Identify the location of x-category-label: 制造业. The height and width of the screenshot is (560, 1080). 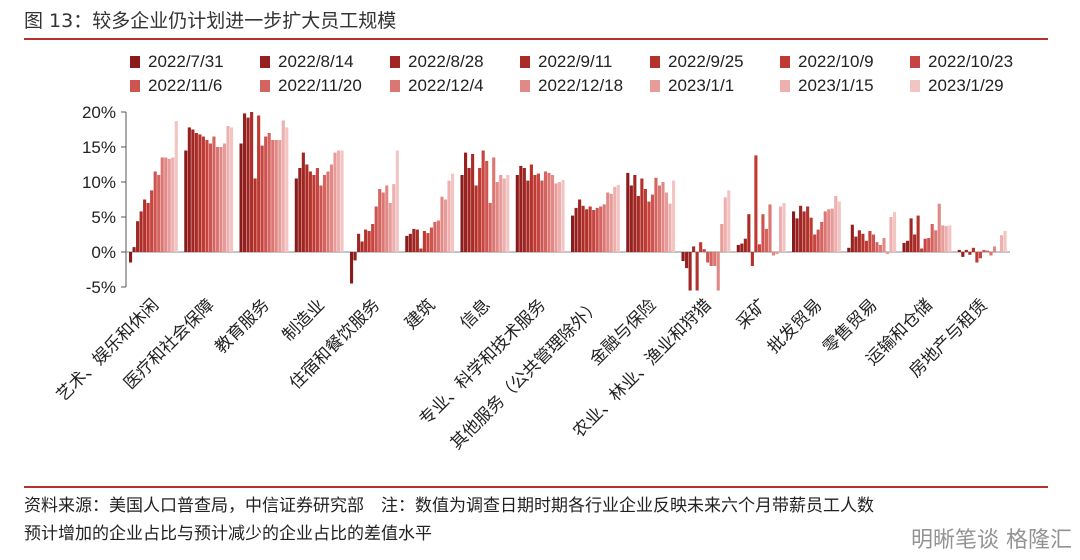
(304, 320).